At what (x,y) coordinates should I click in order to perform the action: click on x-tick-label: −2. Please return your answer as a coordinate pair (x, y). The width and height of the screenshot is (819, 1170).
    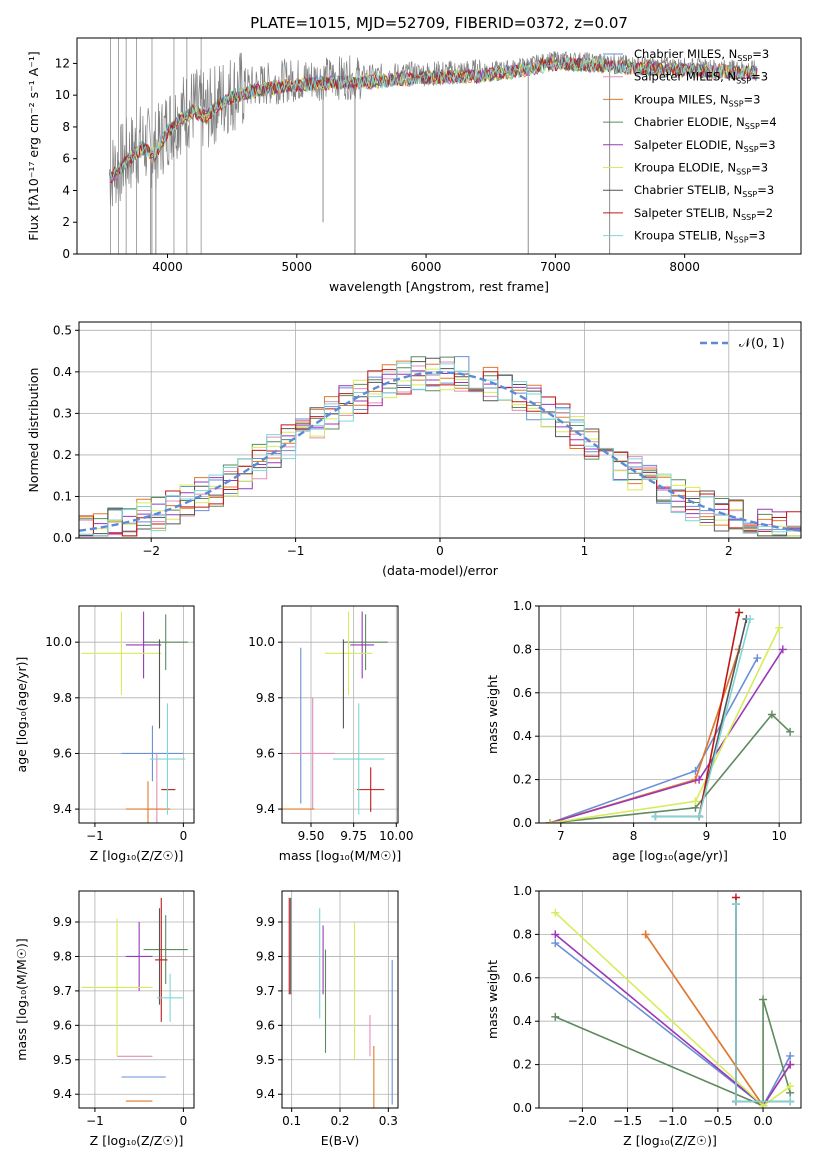
    Looking at the image, I should click on (151, 551).